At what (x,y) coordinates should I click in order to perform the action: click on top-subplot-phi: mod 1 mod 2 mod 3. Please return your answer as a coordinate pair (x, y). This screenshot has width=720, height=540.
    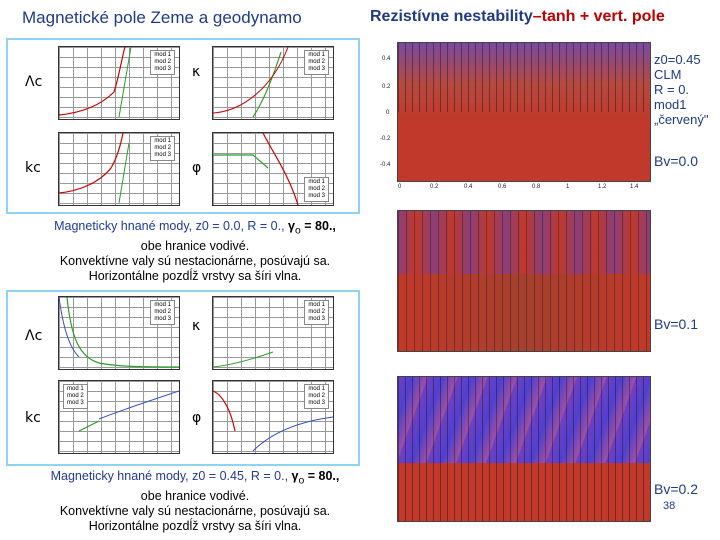
    Looking at the image, I should click on (273, 169).